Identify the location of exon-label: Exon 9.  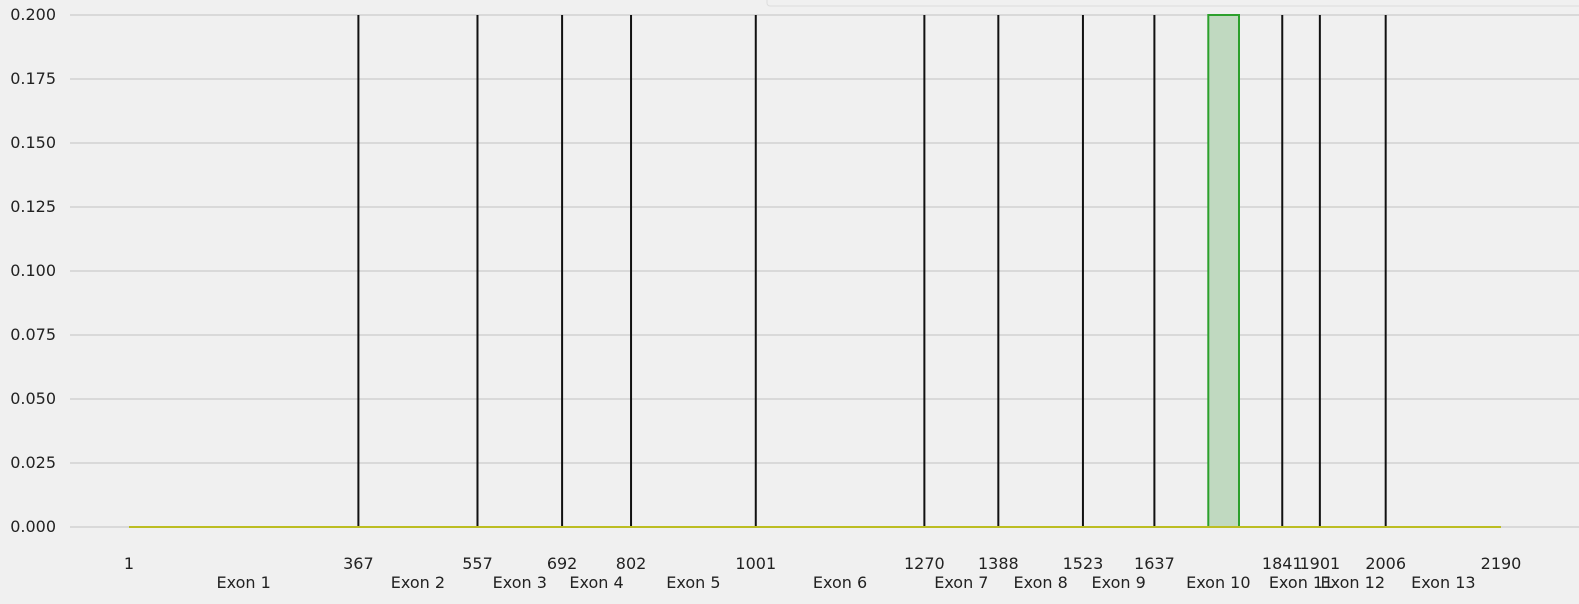
(1119, 582).